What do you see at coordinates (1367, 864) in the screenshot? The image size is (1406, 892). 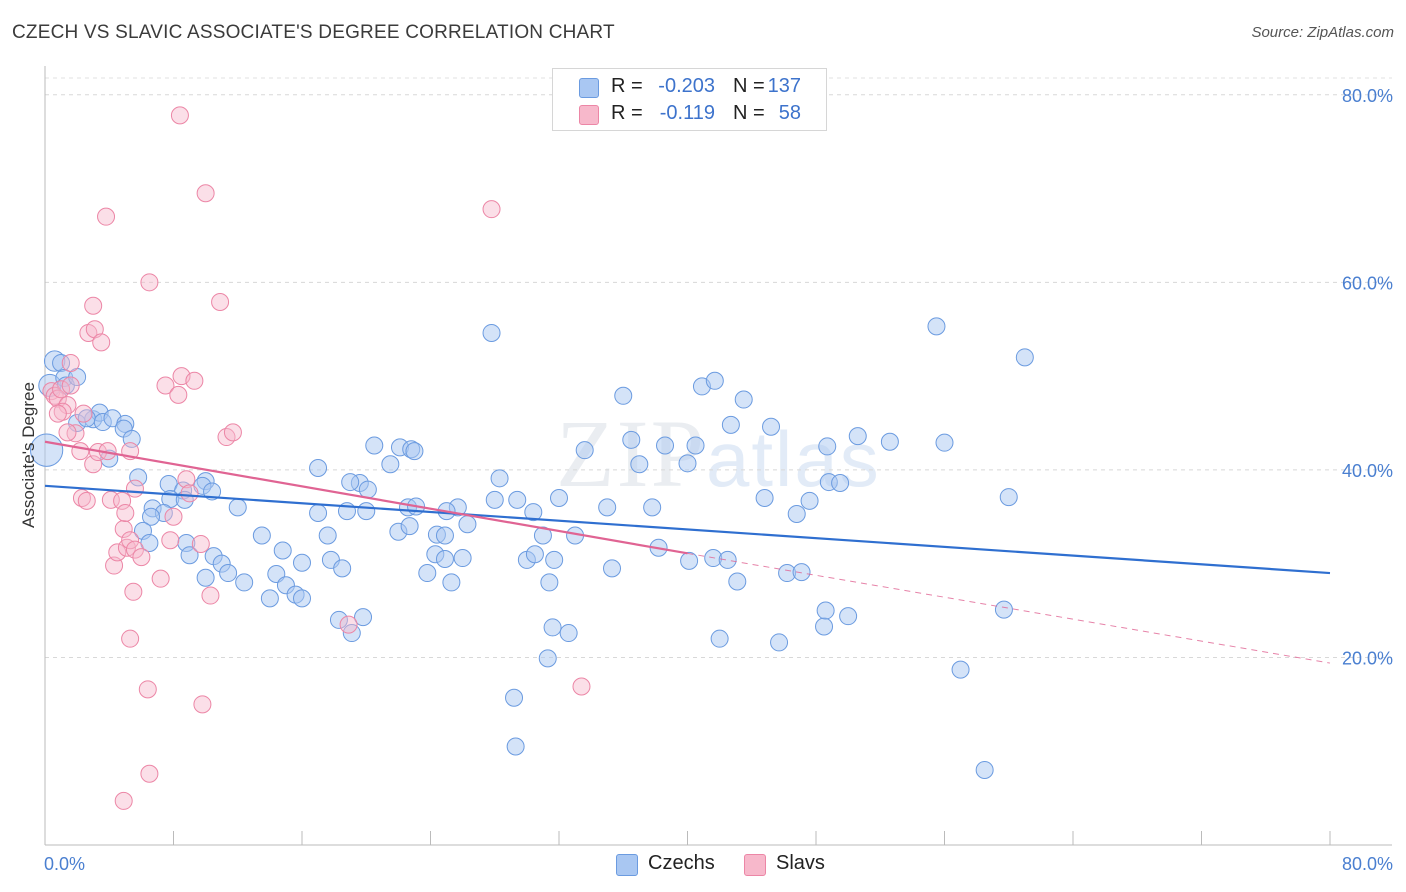 I see `x-tick-label: 80.0%` at bounding box center [1367, 864].